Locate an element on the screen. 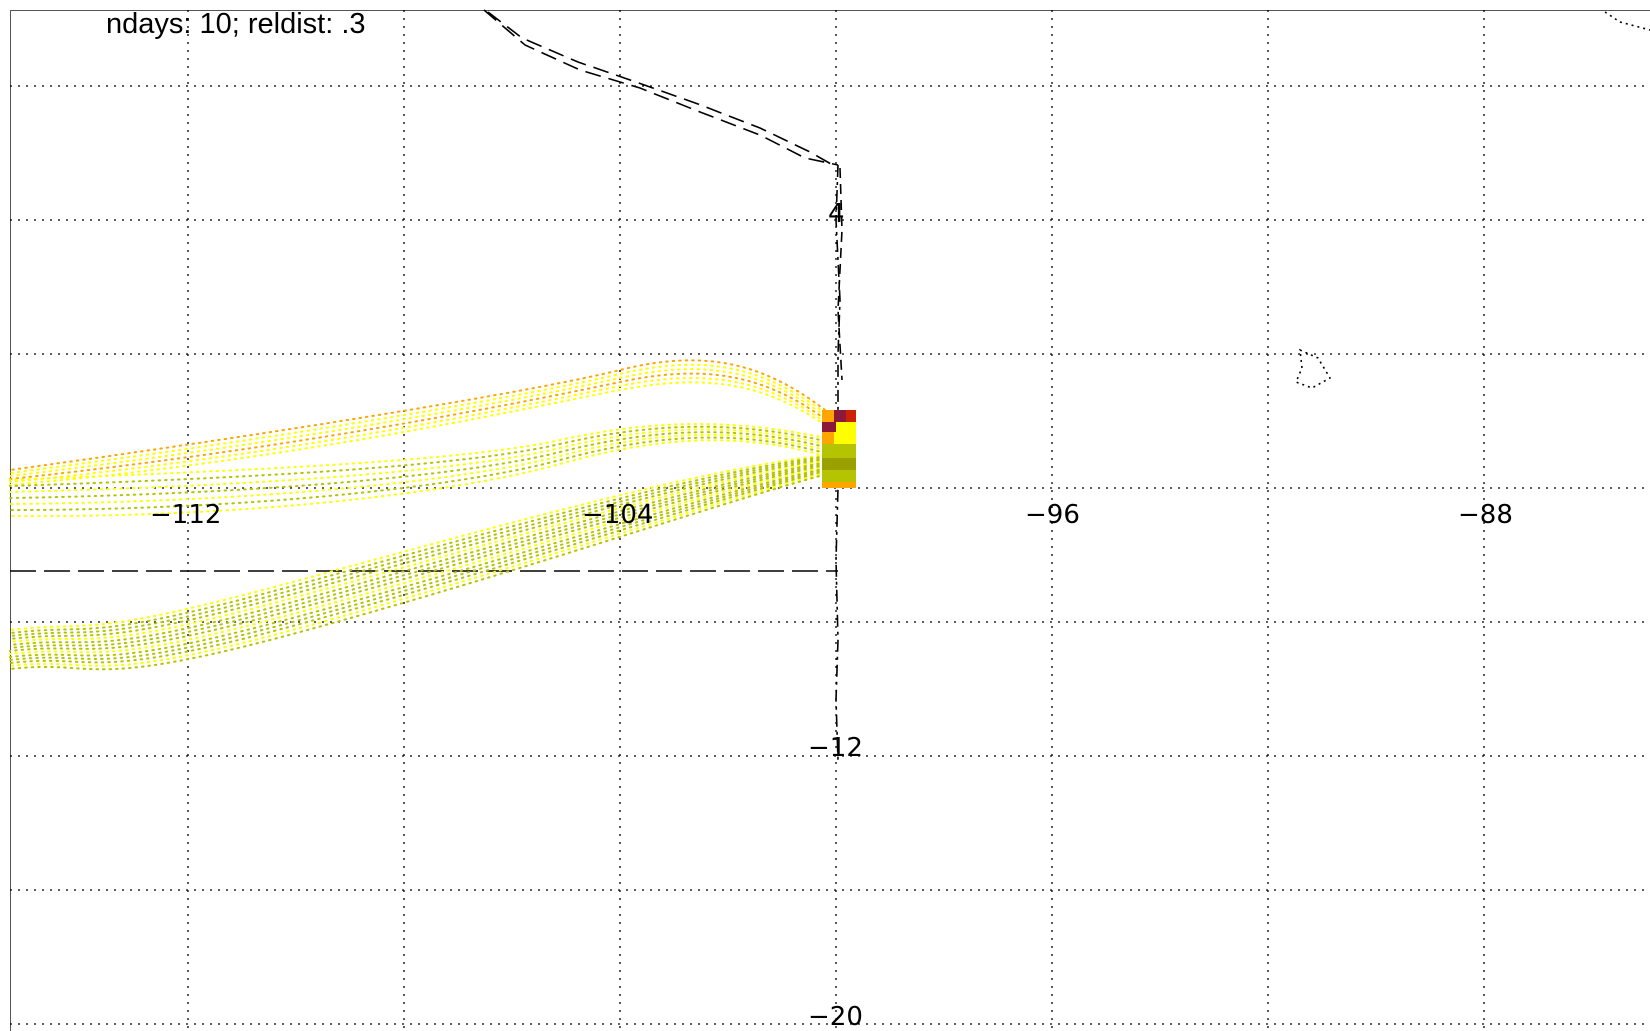 This screenshot has width=1650, height=1031. lon-label-112: −112 is located at coordinates (185, 515).